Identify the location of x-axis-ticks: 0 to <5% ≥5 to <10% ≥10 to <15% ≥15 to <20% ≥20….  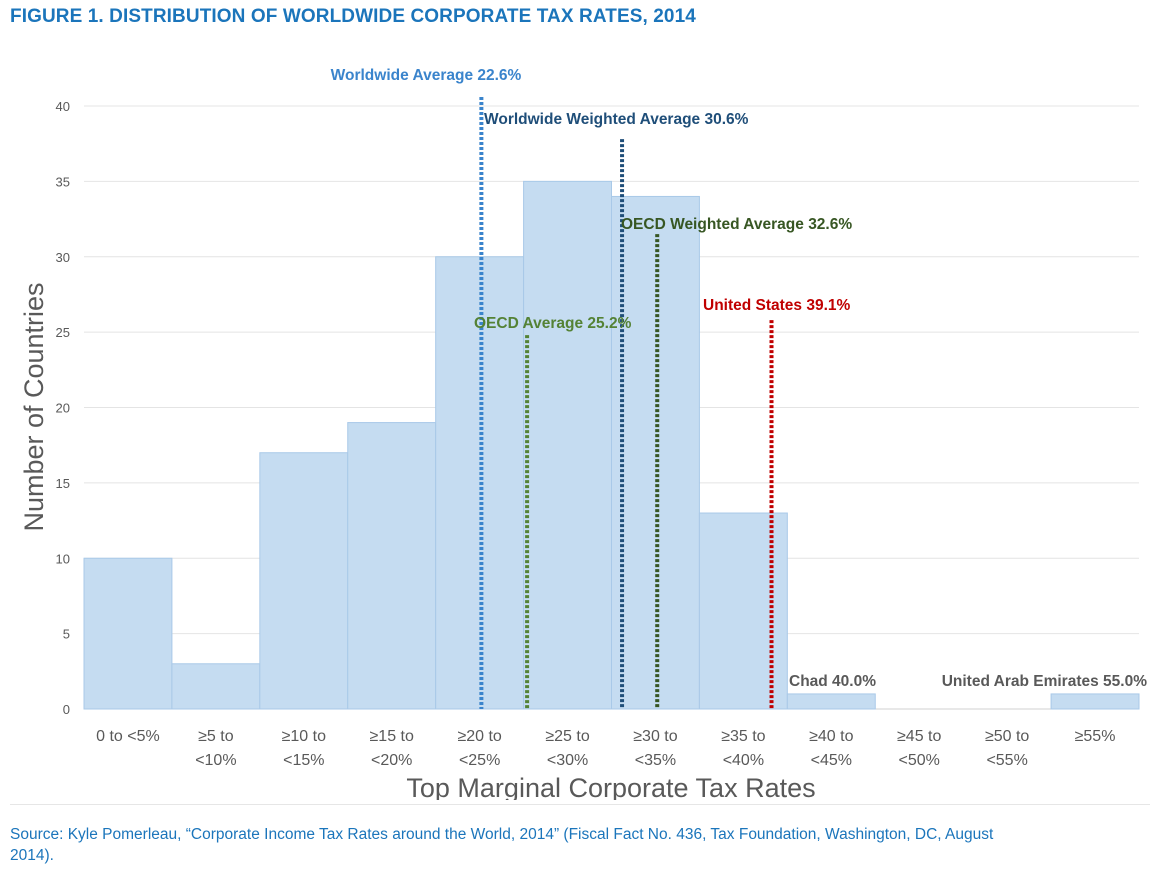
(605, 748).